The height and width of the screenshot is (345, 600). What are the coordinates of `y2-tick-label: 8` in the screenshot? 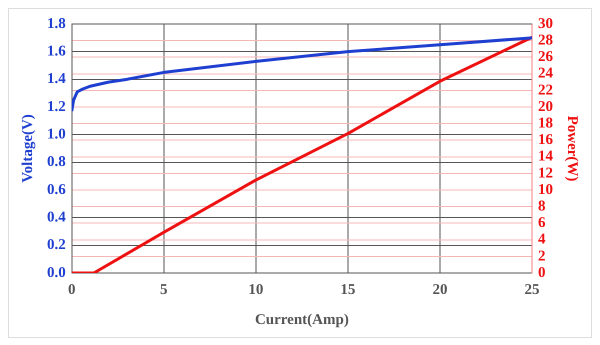 It's located at (542, 206).